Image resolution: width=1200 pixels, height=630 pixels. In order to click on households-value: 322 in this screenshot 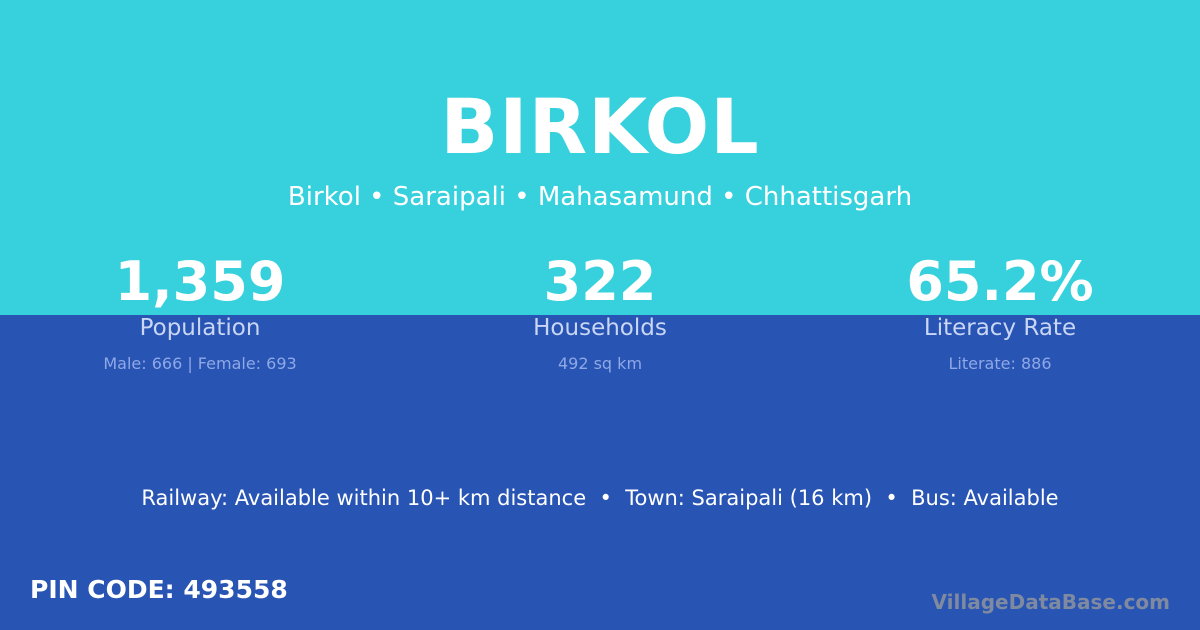, I will do `click(600, 281)`.